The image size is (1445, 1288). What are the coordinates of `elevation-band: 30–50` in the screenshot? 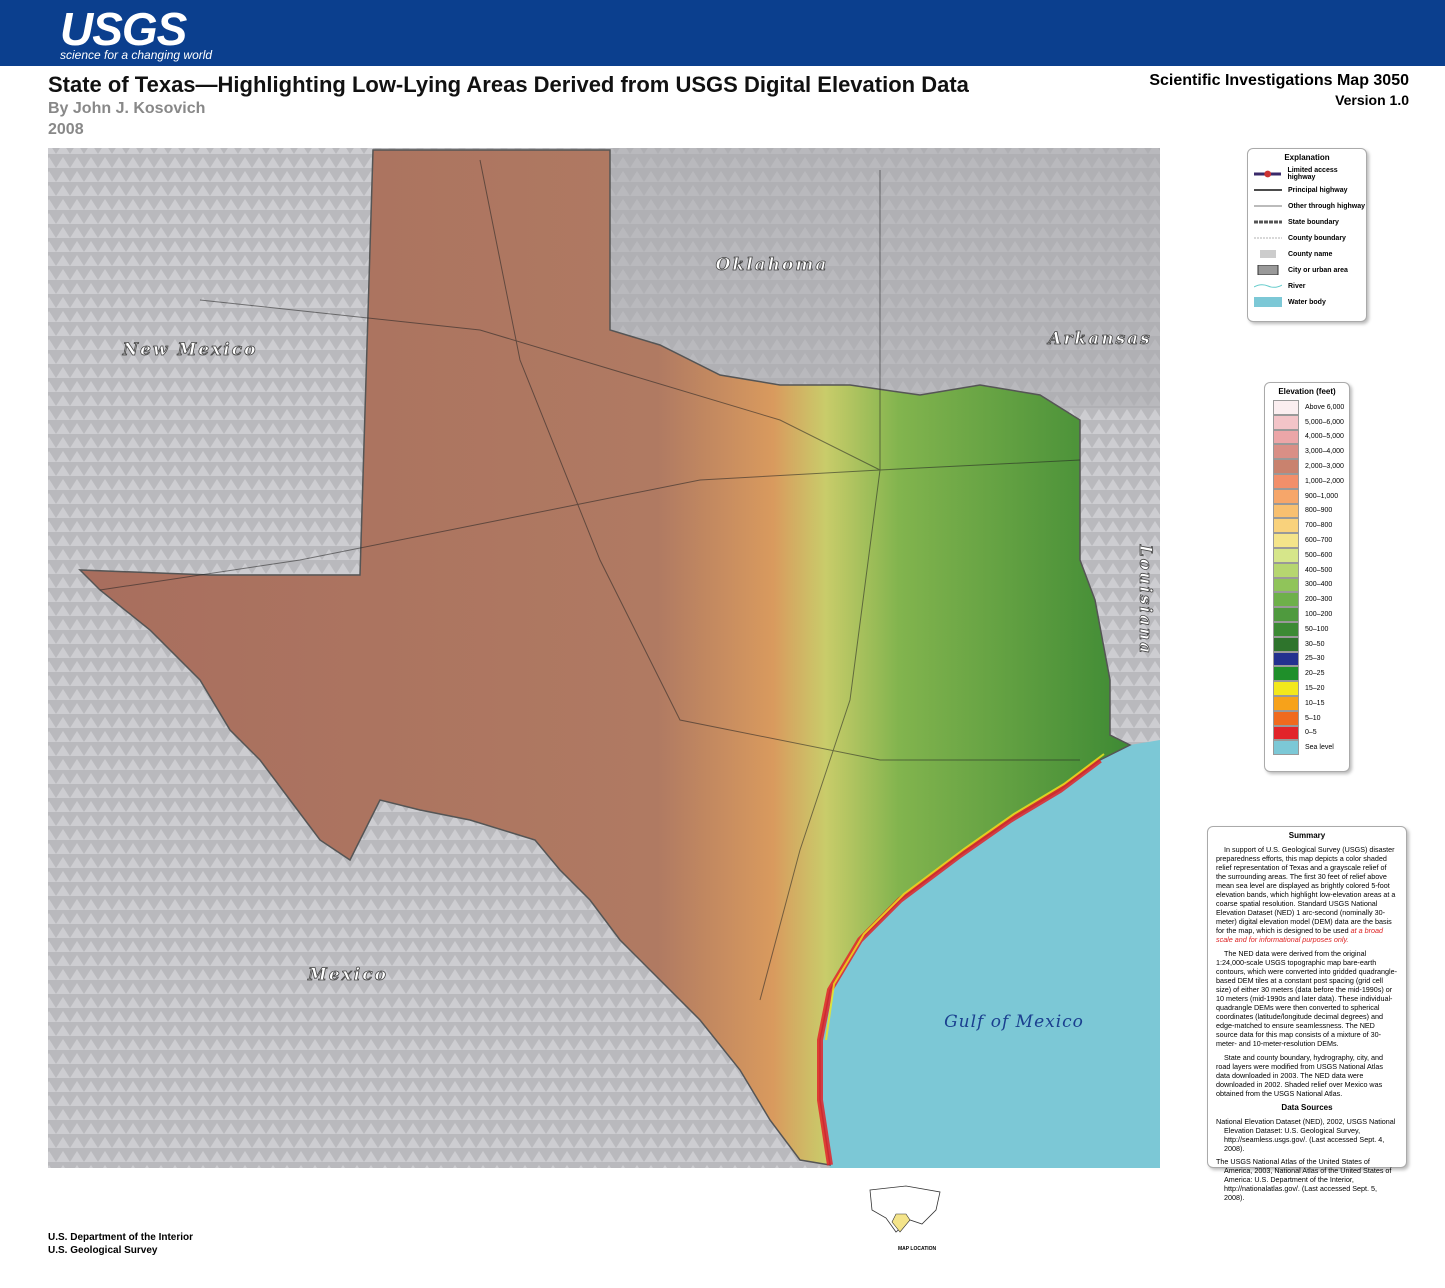 It's located at (1307, 644).